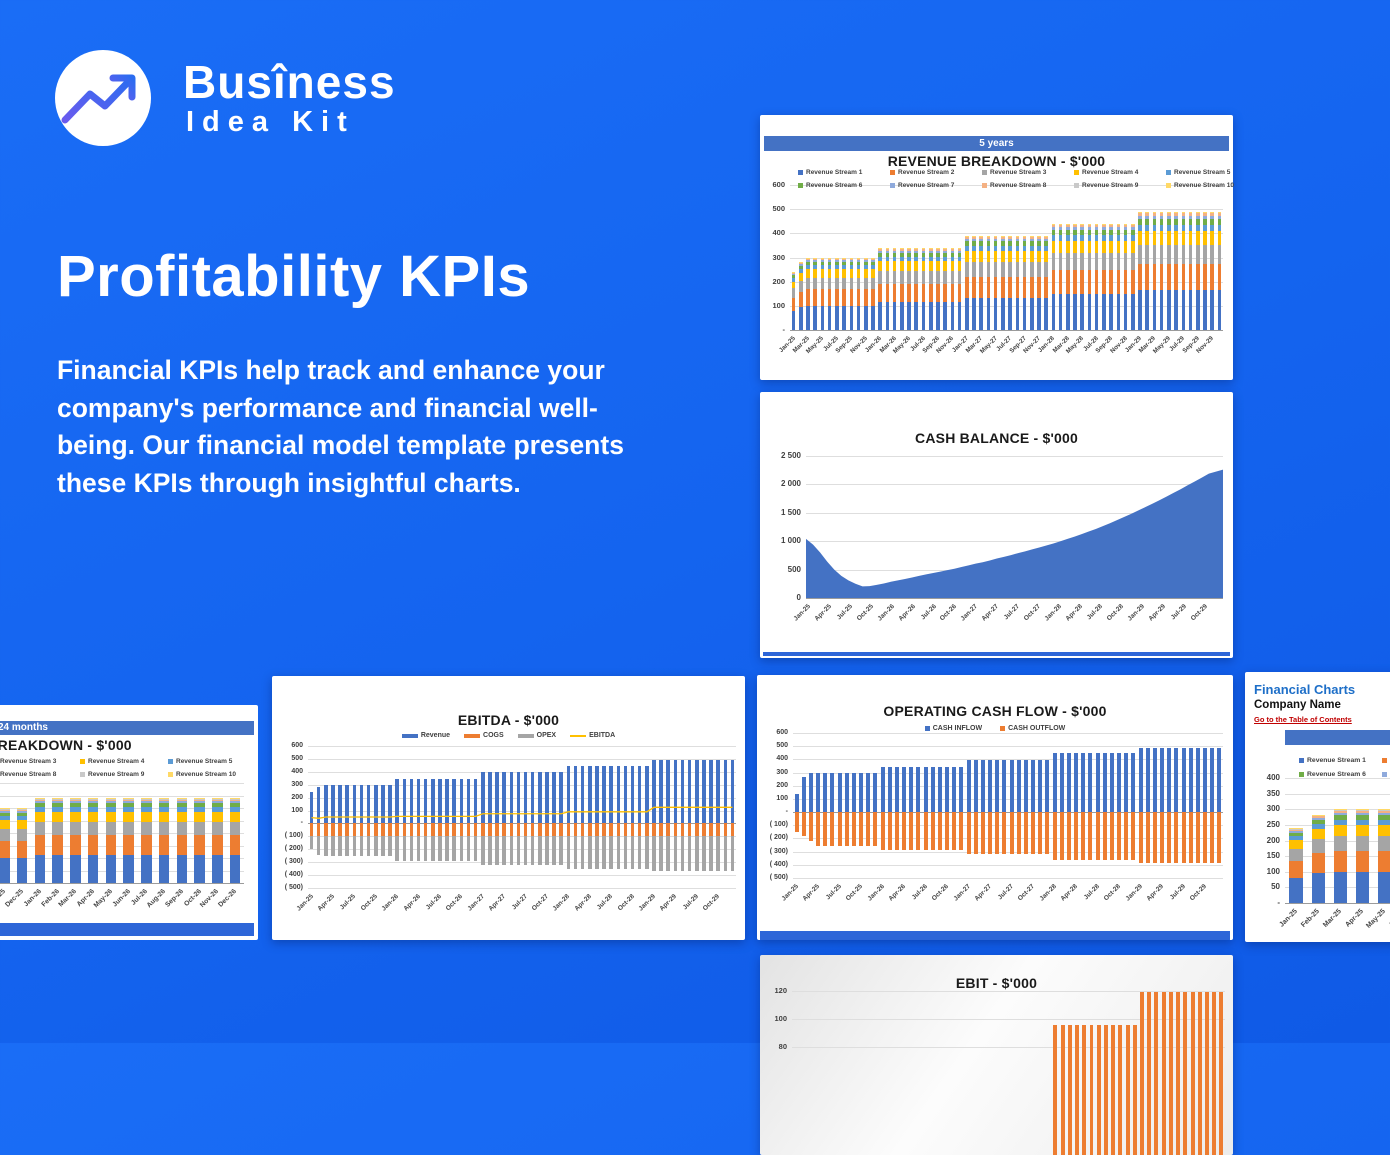 The image size is (1390, 1155). What do you see at coordinates (326, 903) in the screenshot?
I see `x-axis-label: Apr-25` at bounding box center [326, 903].